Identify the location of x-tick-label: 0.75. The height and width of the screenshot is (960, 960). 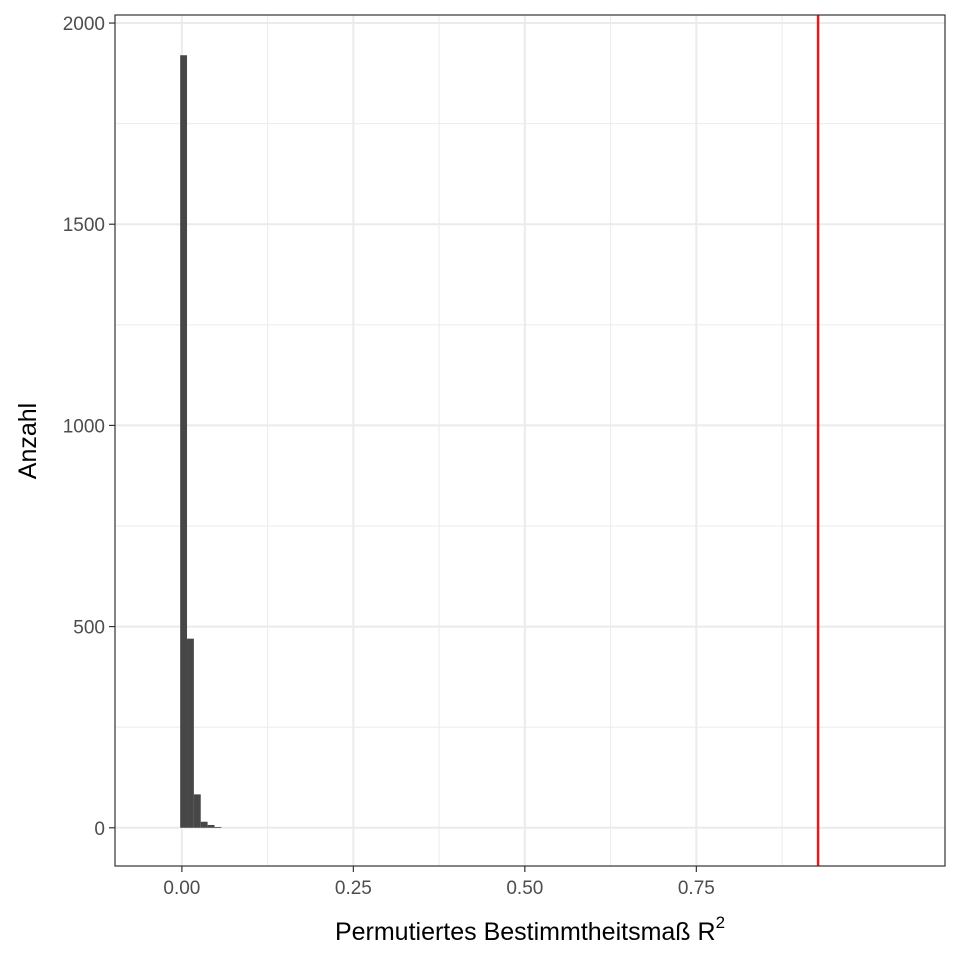
(696, 888).